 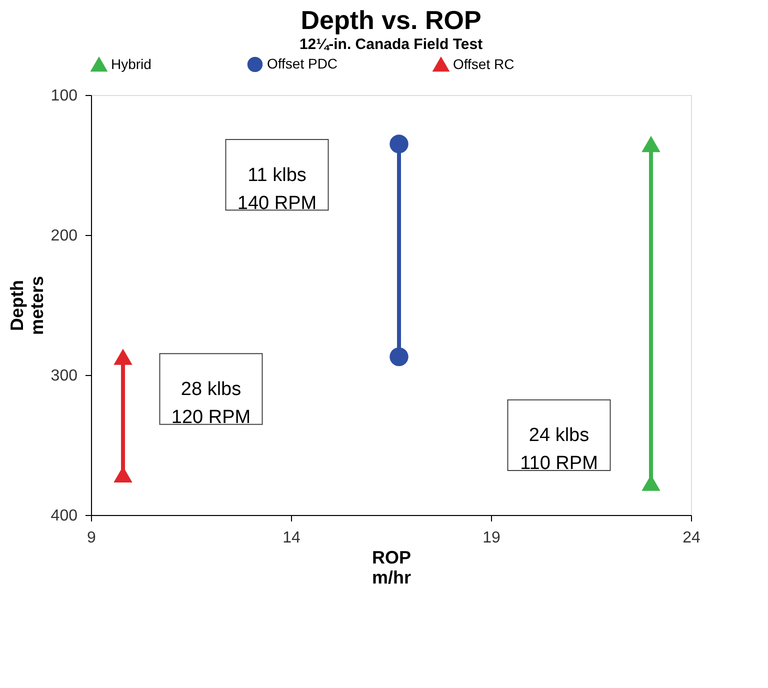 I want to click on legend-label: Offset RC, so click(x=483, y=64).